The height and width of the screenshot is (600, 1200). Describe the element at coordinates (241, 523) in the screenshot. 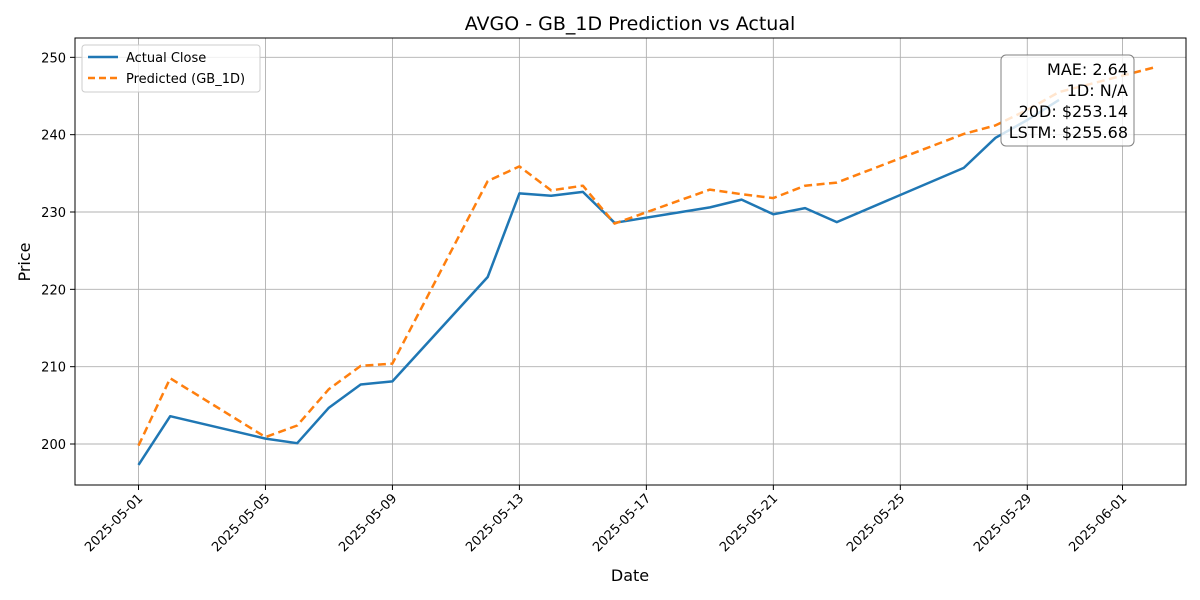

I see `x-tick-label: 2025-05-05` at that location.